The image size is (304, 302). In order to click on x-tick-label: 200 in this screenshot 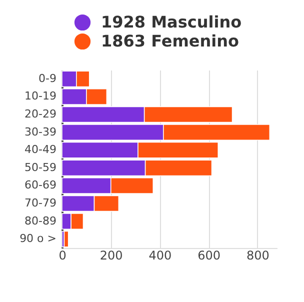, I will do `click(111, 255)`.